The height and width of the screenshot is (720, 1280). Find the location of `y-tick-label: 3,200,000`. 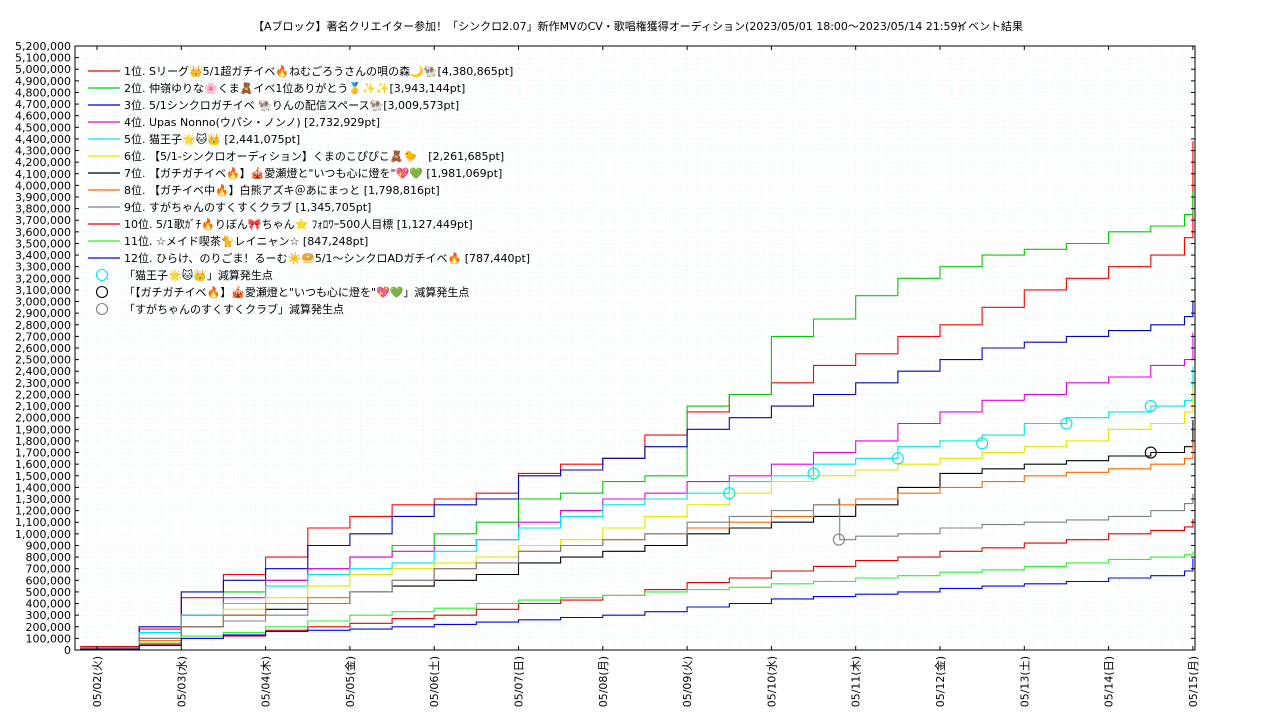

y-tick-label: 3,200,000 is located at coordinates (43, 278).